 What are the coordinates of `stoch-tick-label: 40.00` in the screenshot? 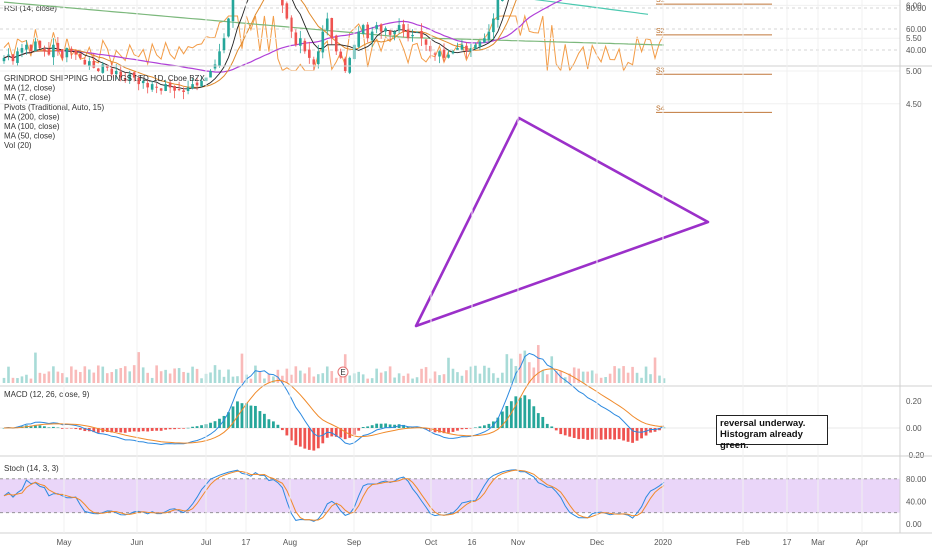 It's located at (916, 501).